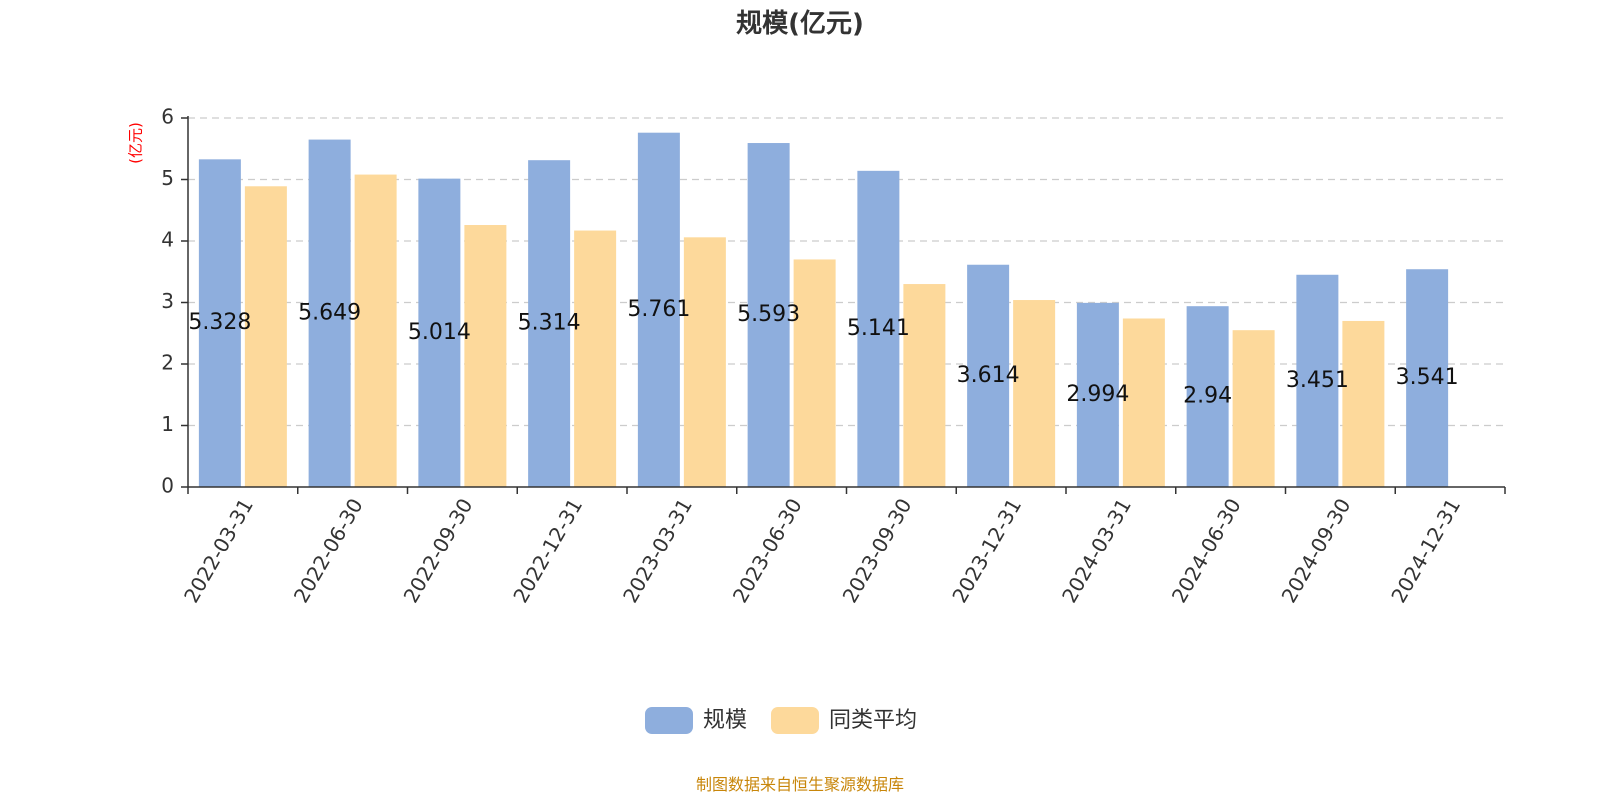 This screenshot has width=1600, height=800. I want to click on data-label: 5.328, so click(219, 322).